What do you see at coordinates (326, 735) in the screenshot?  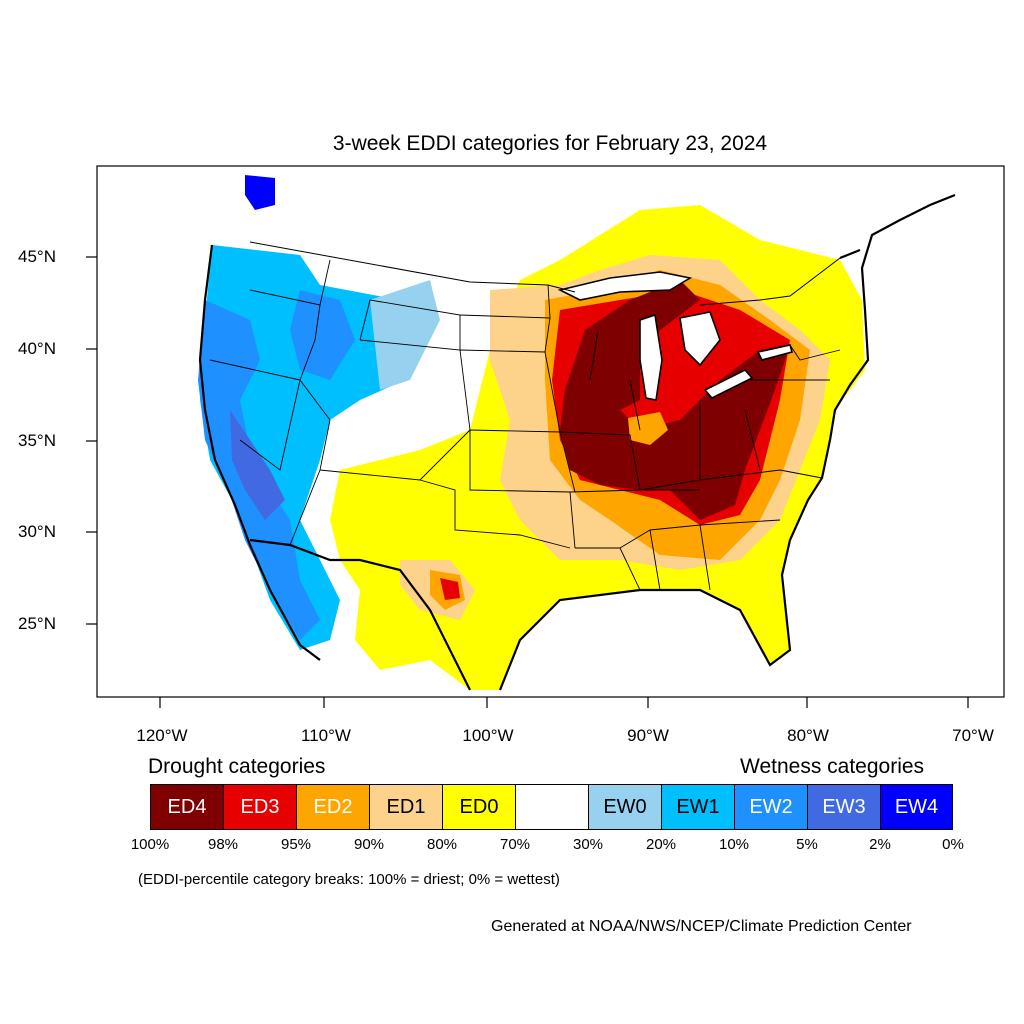 I see `lon-label-110: 110°W` at bounding box center [326, 735].